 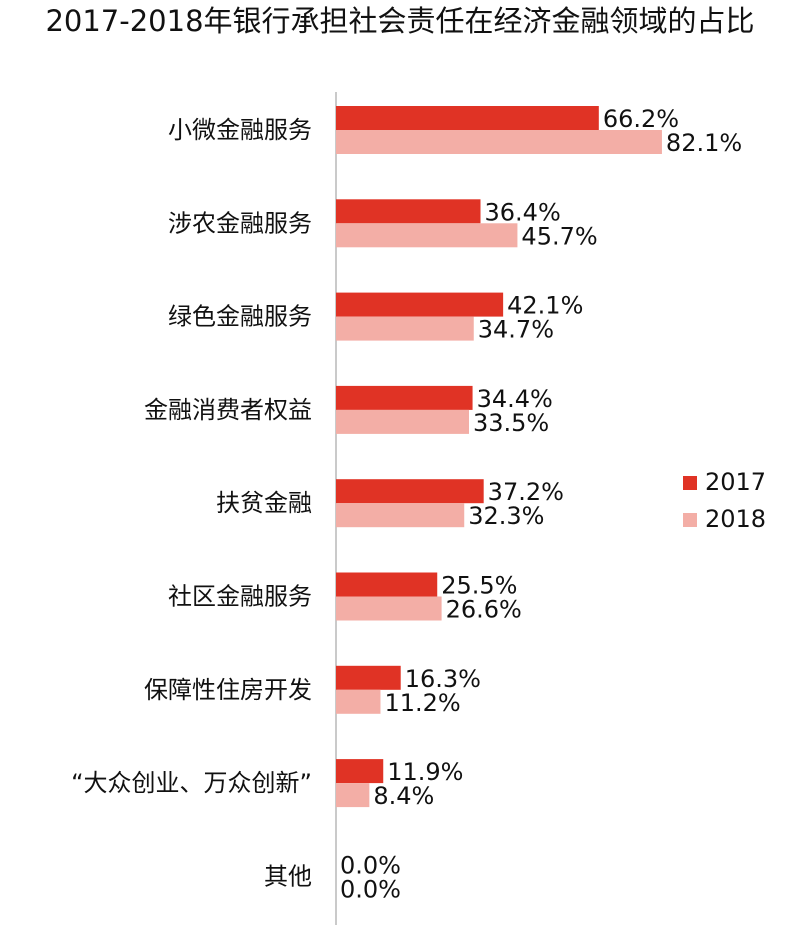 What do you see at coordinates (704, 143) in the screenshot?
I see `data-label-2018: 82.1%` at bounding box center [704, 143].